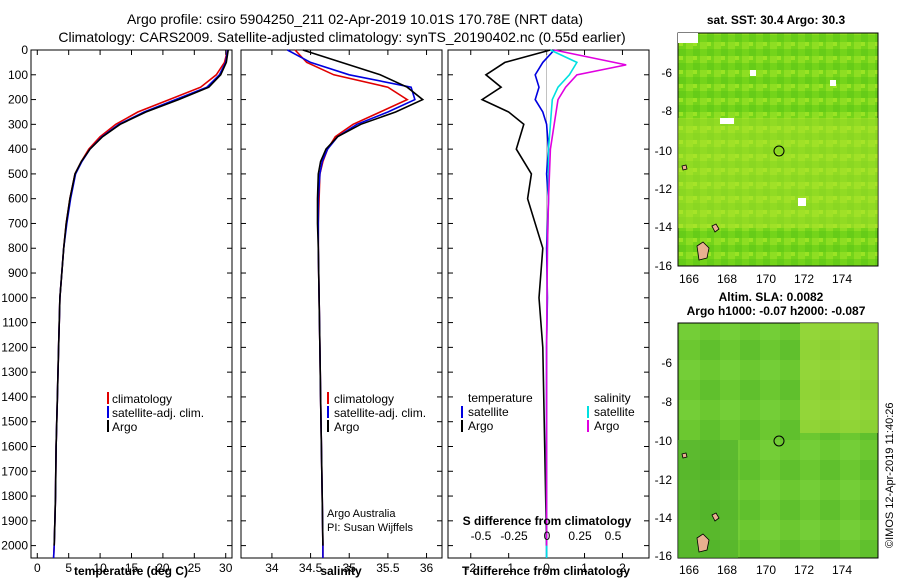  Describe the element at coordinates (481, 536) in the screenshot. I see `s-tick-label: -0.5` at that location.